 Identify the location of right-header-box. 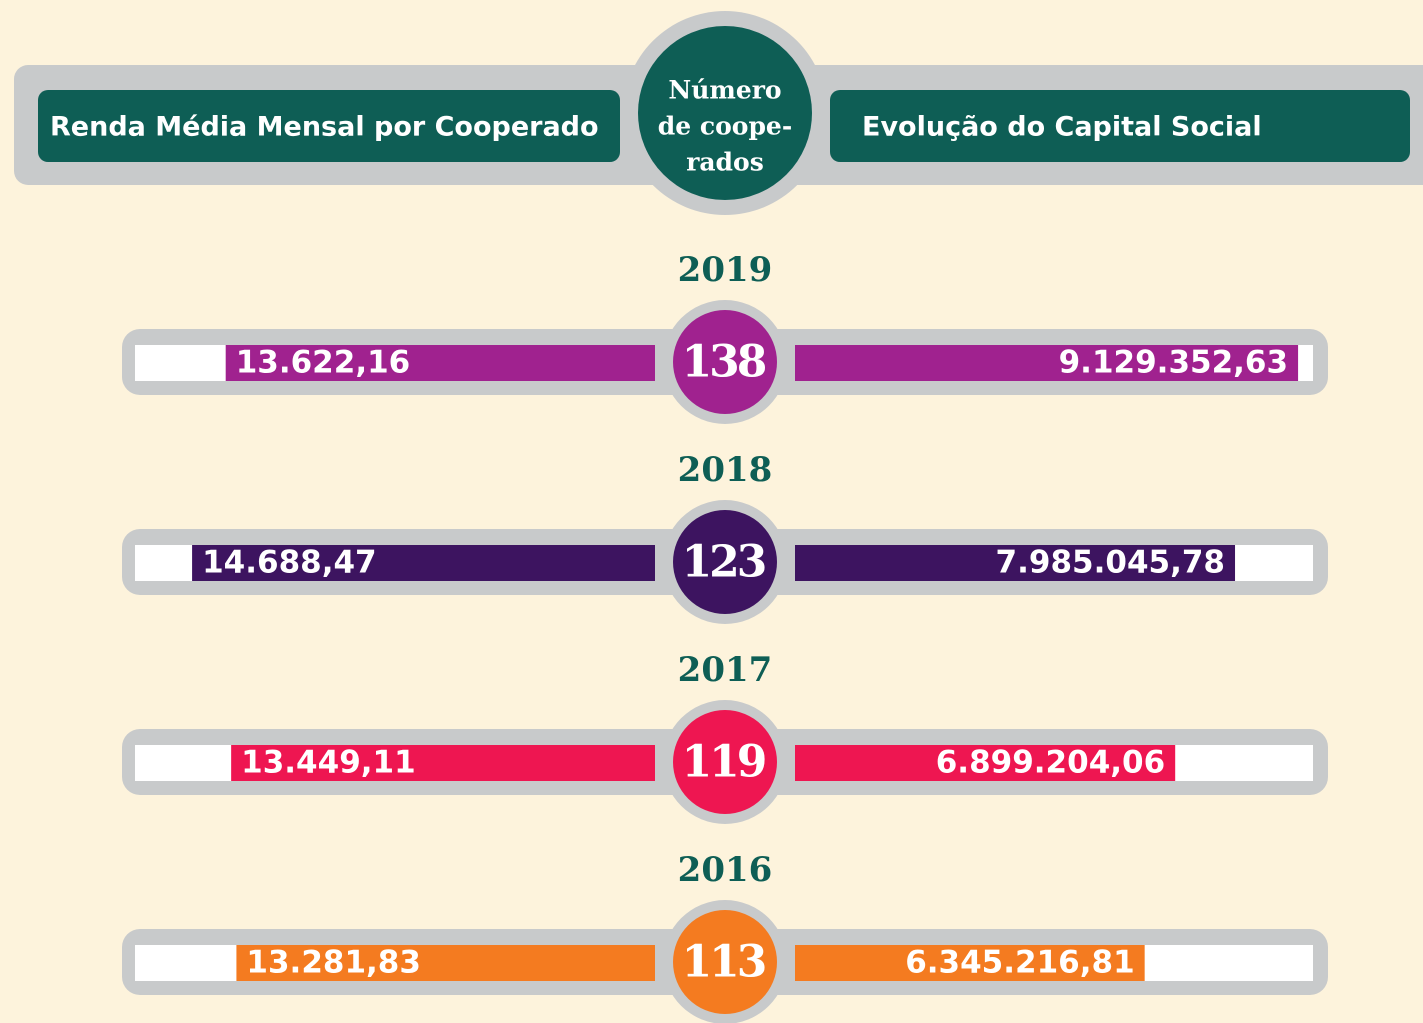
(1120, 126).